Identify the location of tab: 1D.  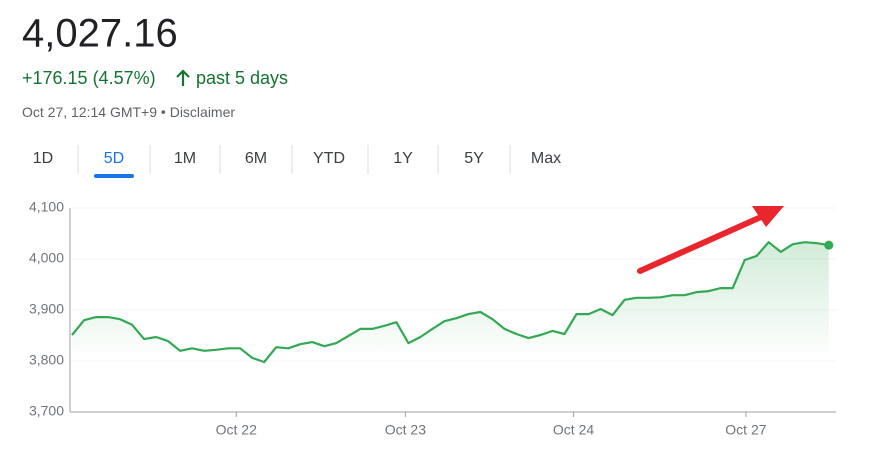
(43, 158).